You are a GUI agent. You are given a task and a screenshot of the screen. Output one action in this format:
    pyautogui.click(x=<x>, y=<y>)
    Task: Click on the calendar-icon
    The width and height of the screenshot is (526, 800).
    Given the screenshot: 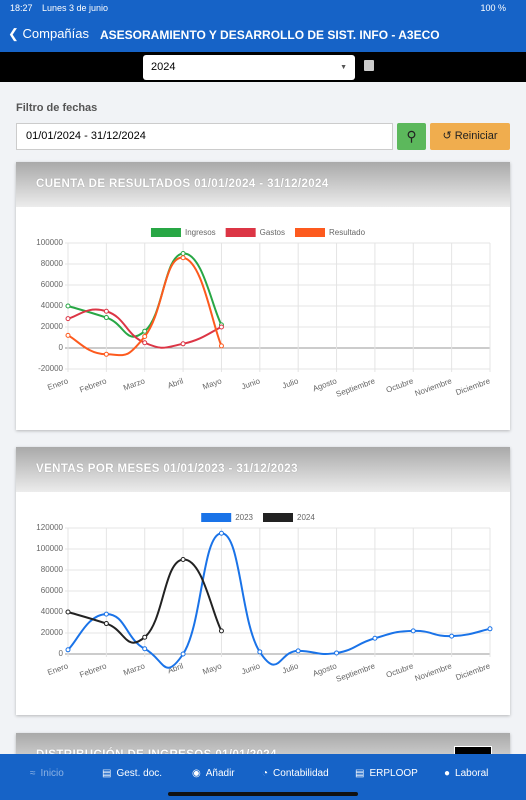 What is the action you would take?
    pyautogui.click(x=369, y=65)
    